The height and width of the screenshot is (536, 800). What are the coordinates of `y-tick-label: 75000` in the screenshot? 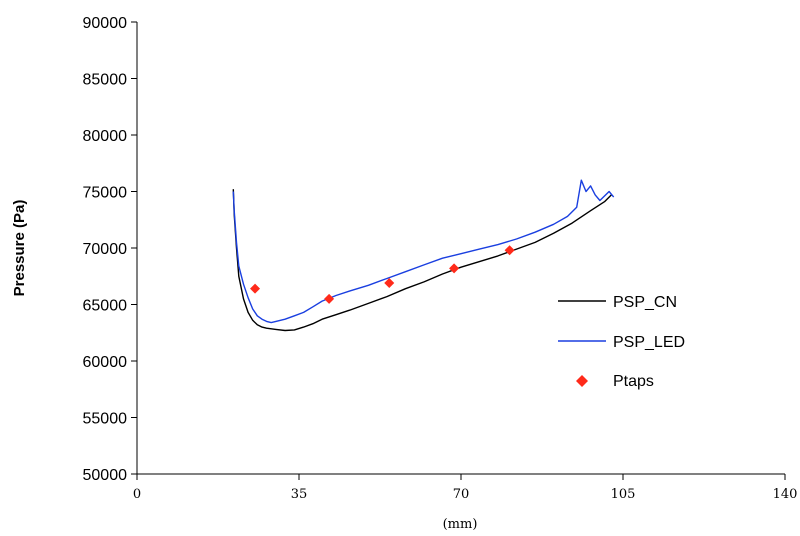 It's located at (105, 193).